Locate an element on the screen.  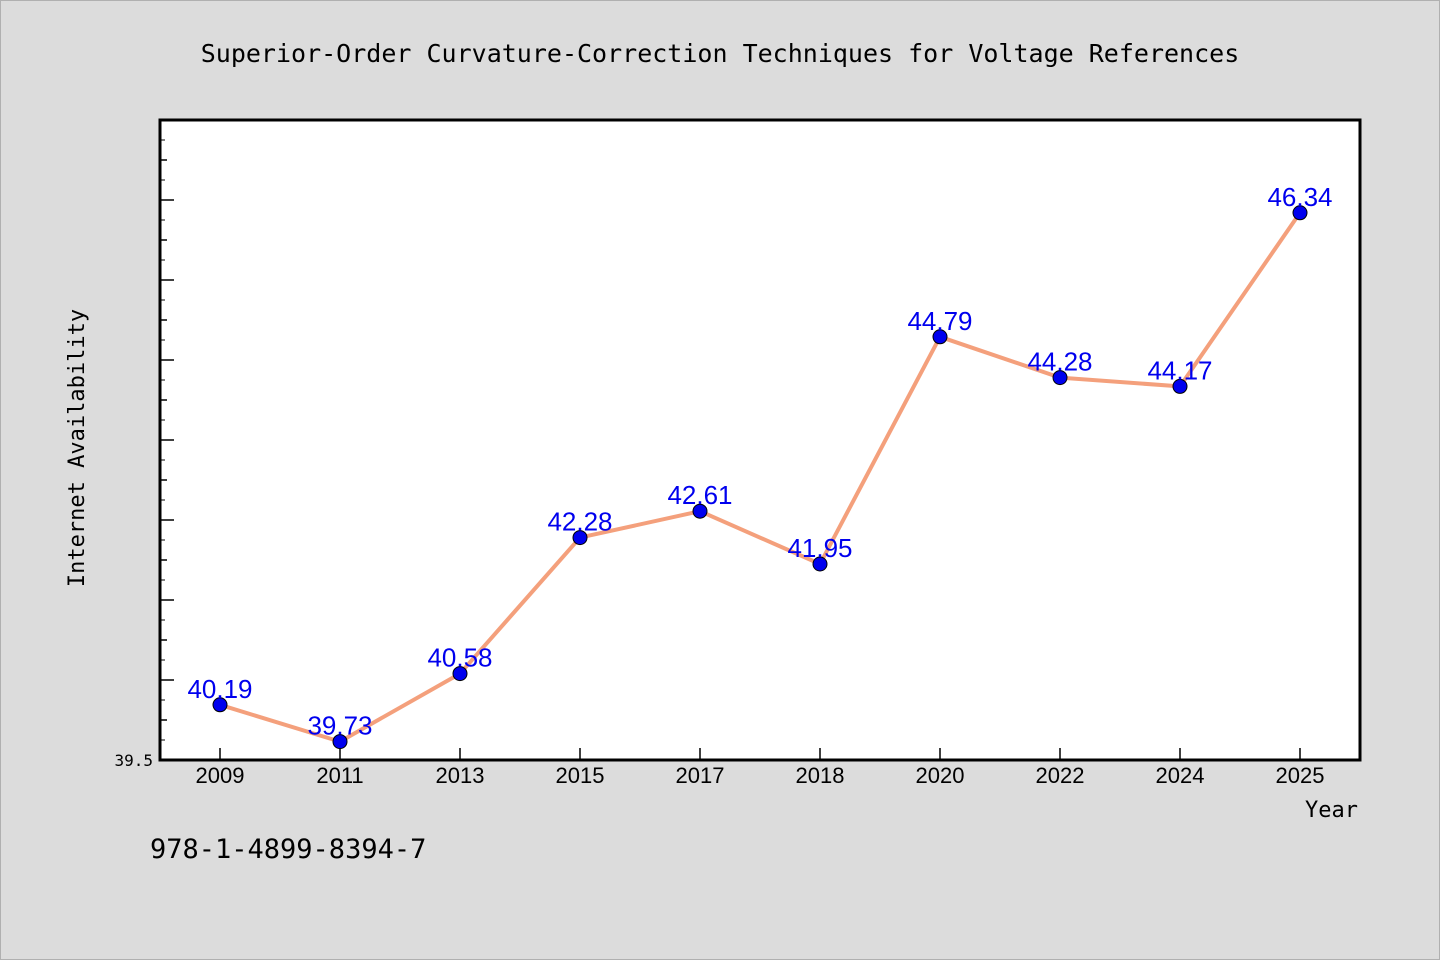
x-tick-label: 2011 is located at coordinates (339, 775).